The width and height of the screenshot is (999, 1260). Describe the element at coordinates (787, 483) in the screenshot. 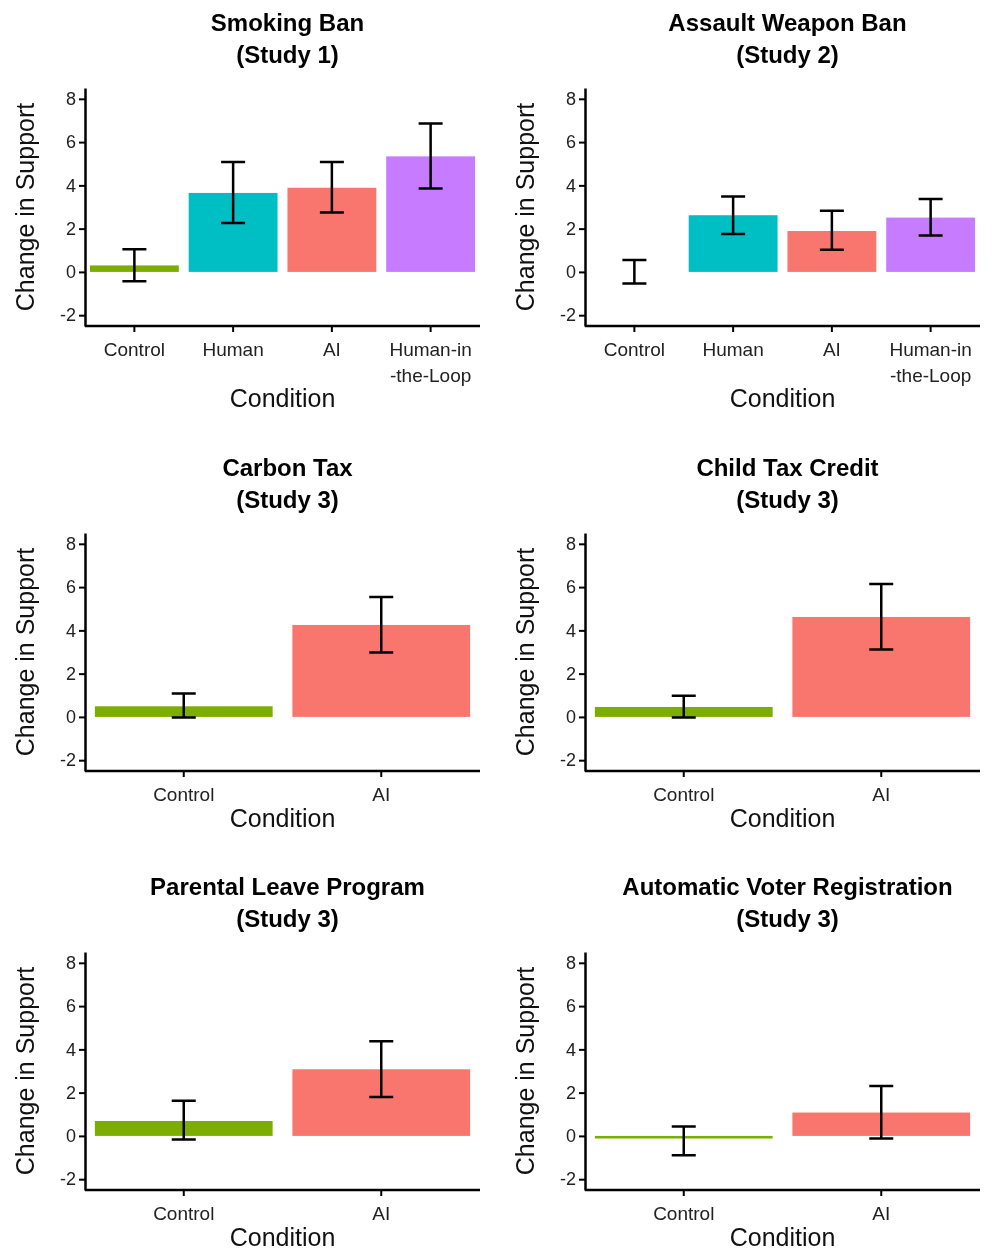

I see `chart-title: Child Tax Credit (Study 3)` at that location.